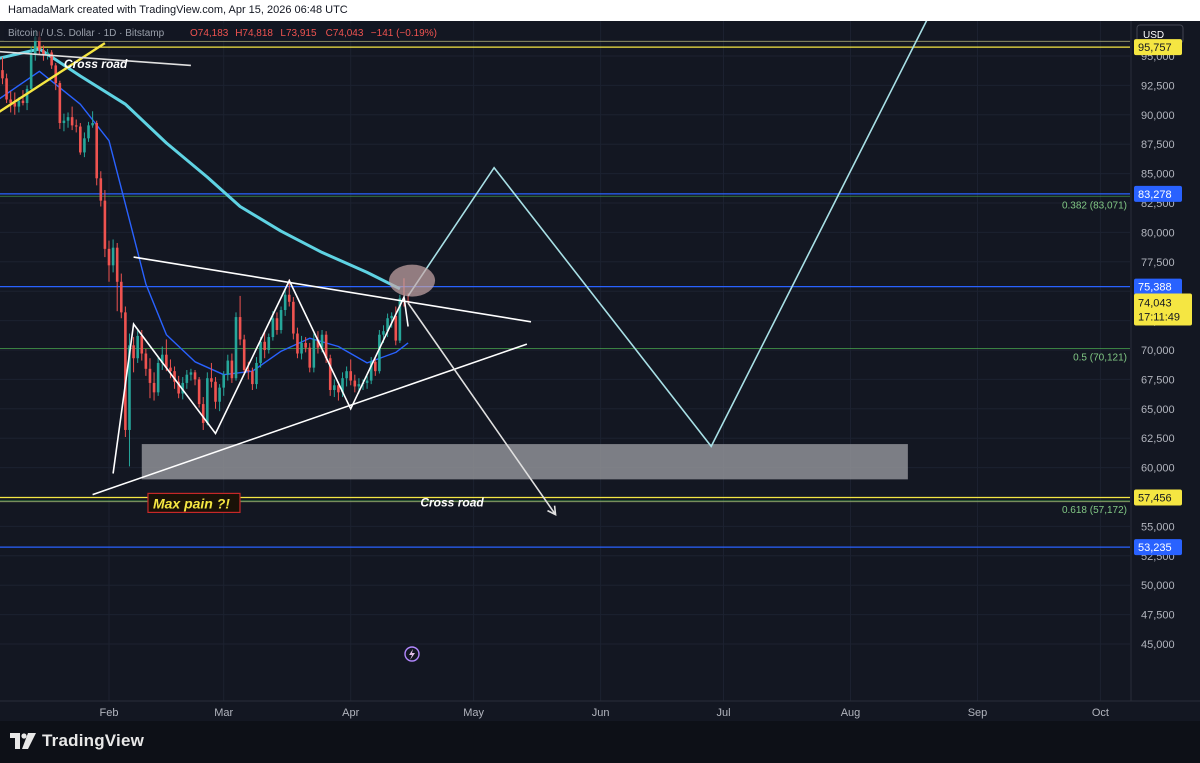 This screenshot has width=1200, height=763. Describe the element at coordinates (978, 713) in the screenshot. I see `x-tick-label: Sep` at that location.